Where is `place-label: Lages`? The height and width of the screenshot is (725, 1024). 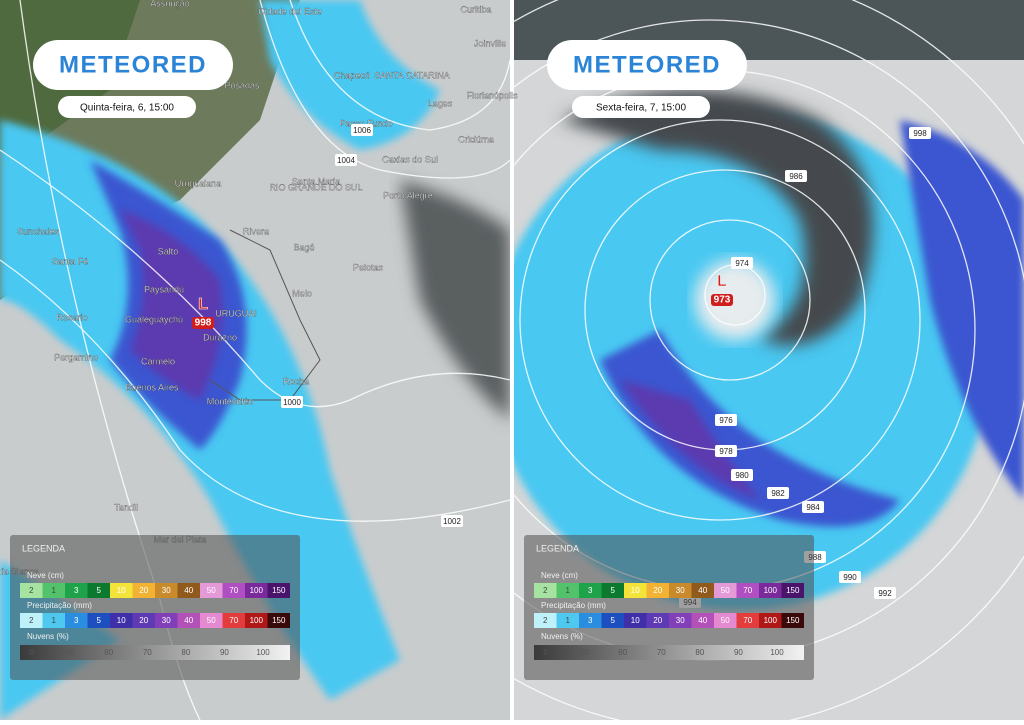 place-label: Lages is located at coordinates (440, 103).